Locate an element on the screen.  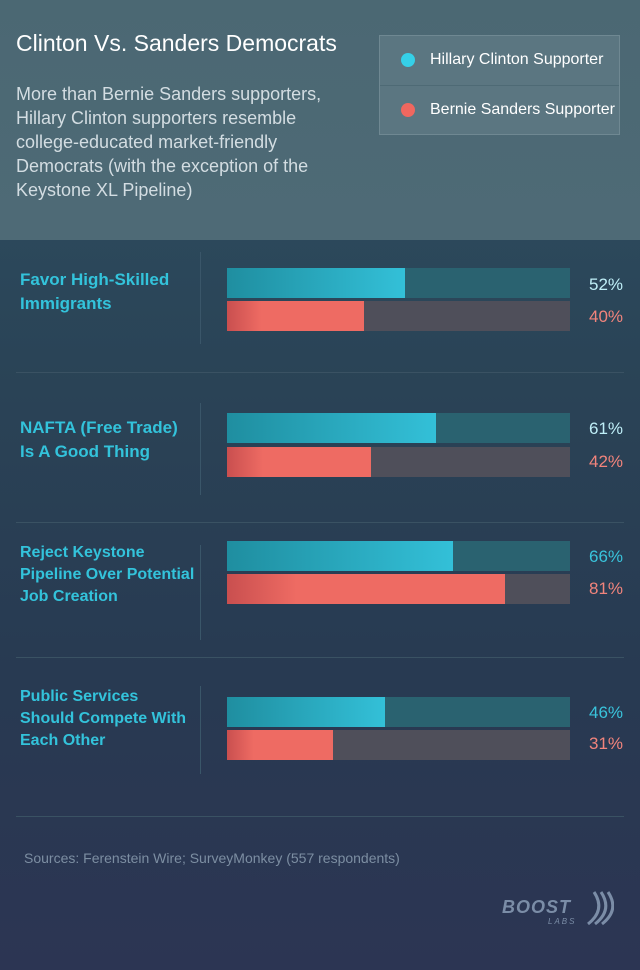
legend-label: Hillary Clinton Supporter is located at coordinates (517, 59).